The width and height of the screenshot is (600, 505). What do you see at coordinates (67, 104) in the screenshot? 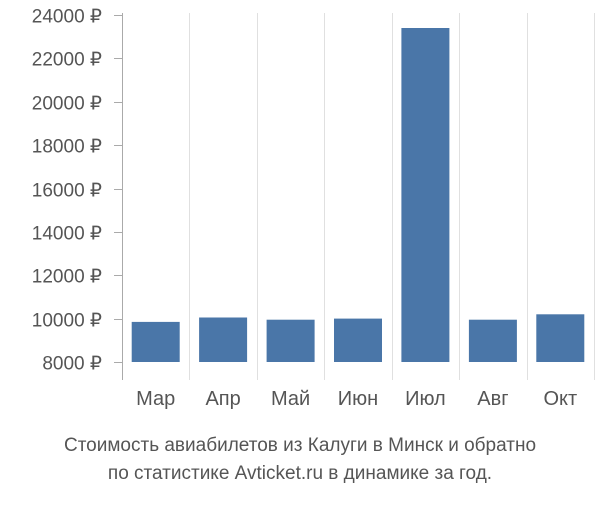
I see `y-tick-label: 20000 ₽` at bounding box center [67, 104].